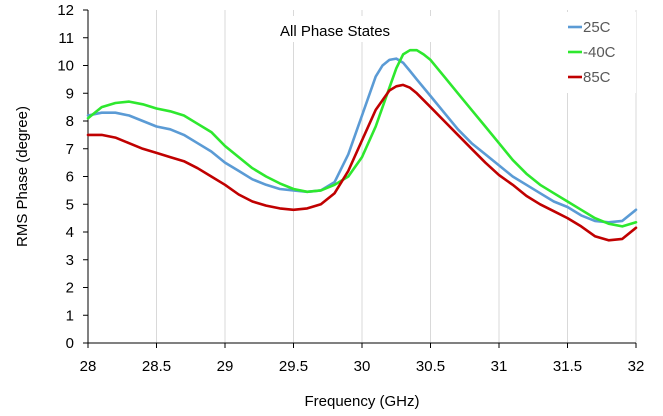 The image size is (663, 416). I want to click on y-tick-label: 5, so click(70, 204).